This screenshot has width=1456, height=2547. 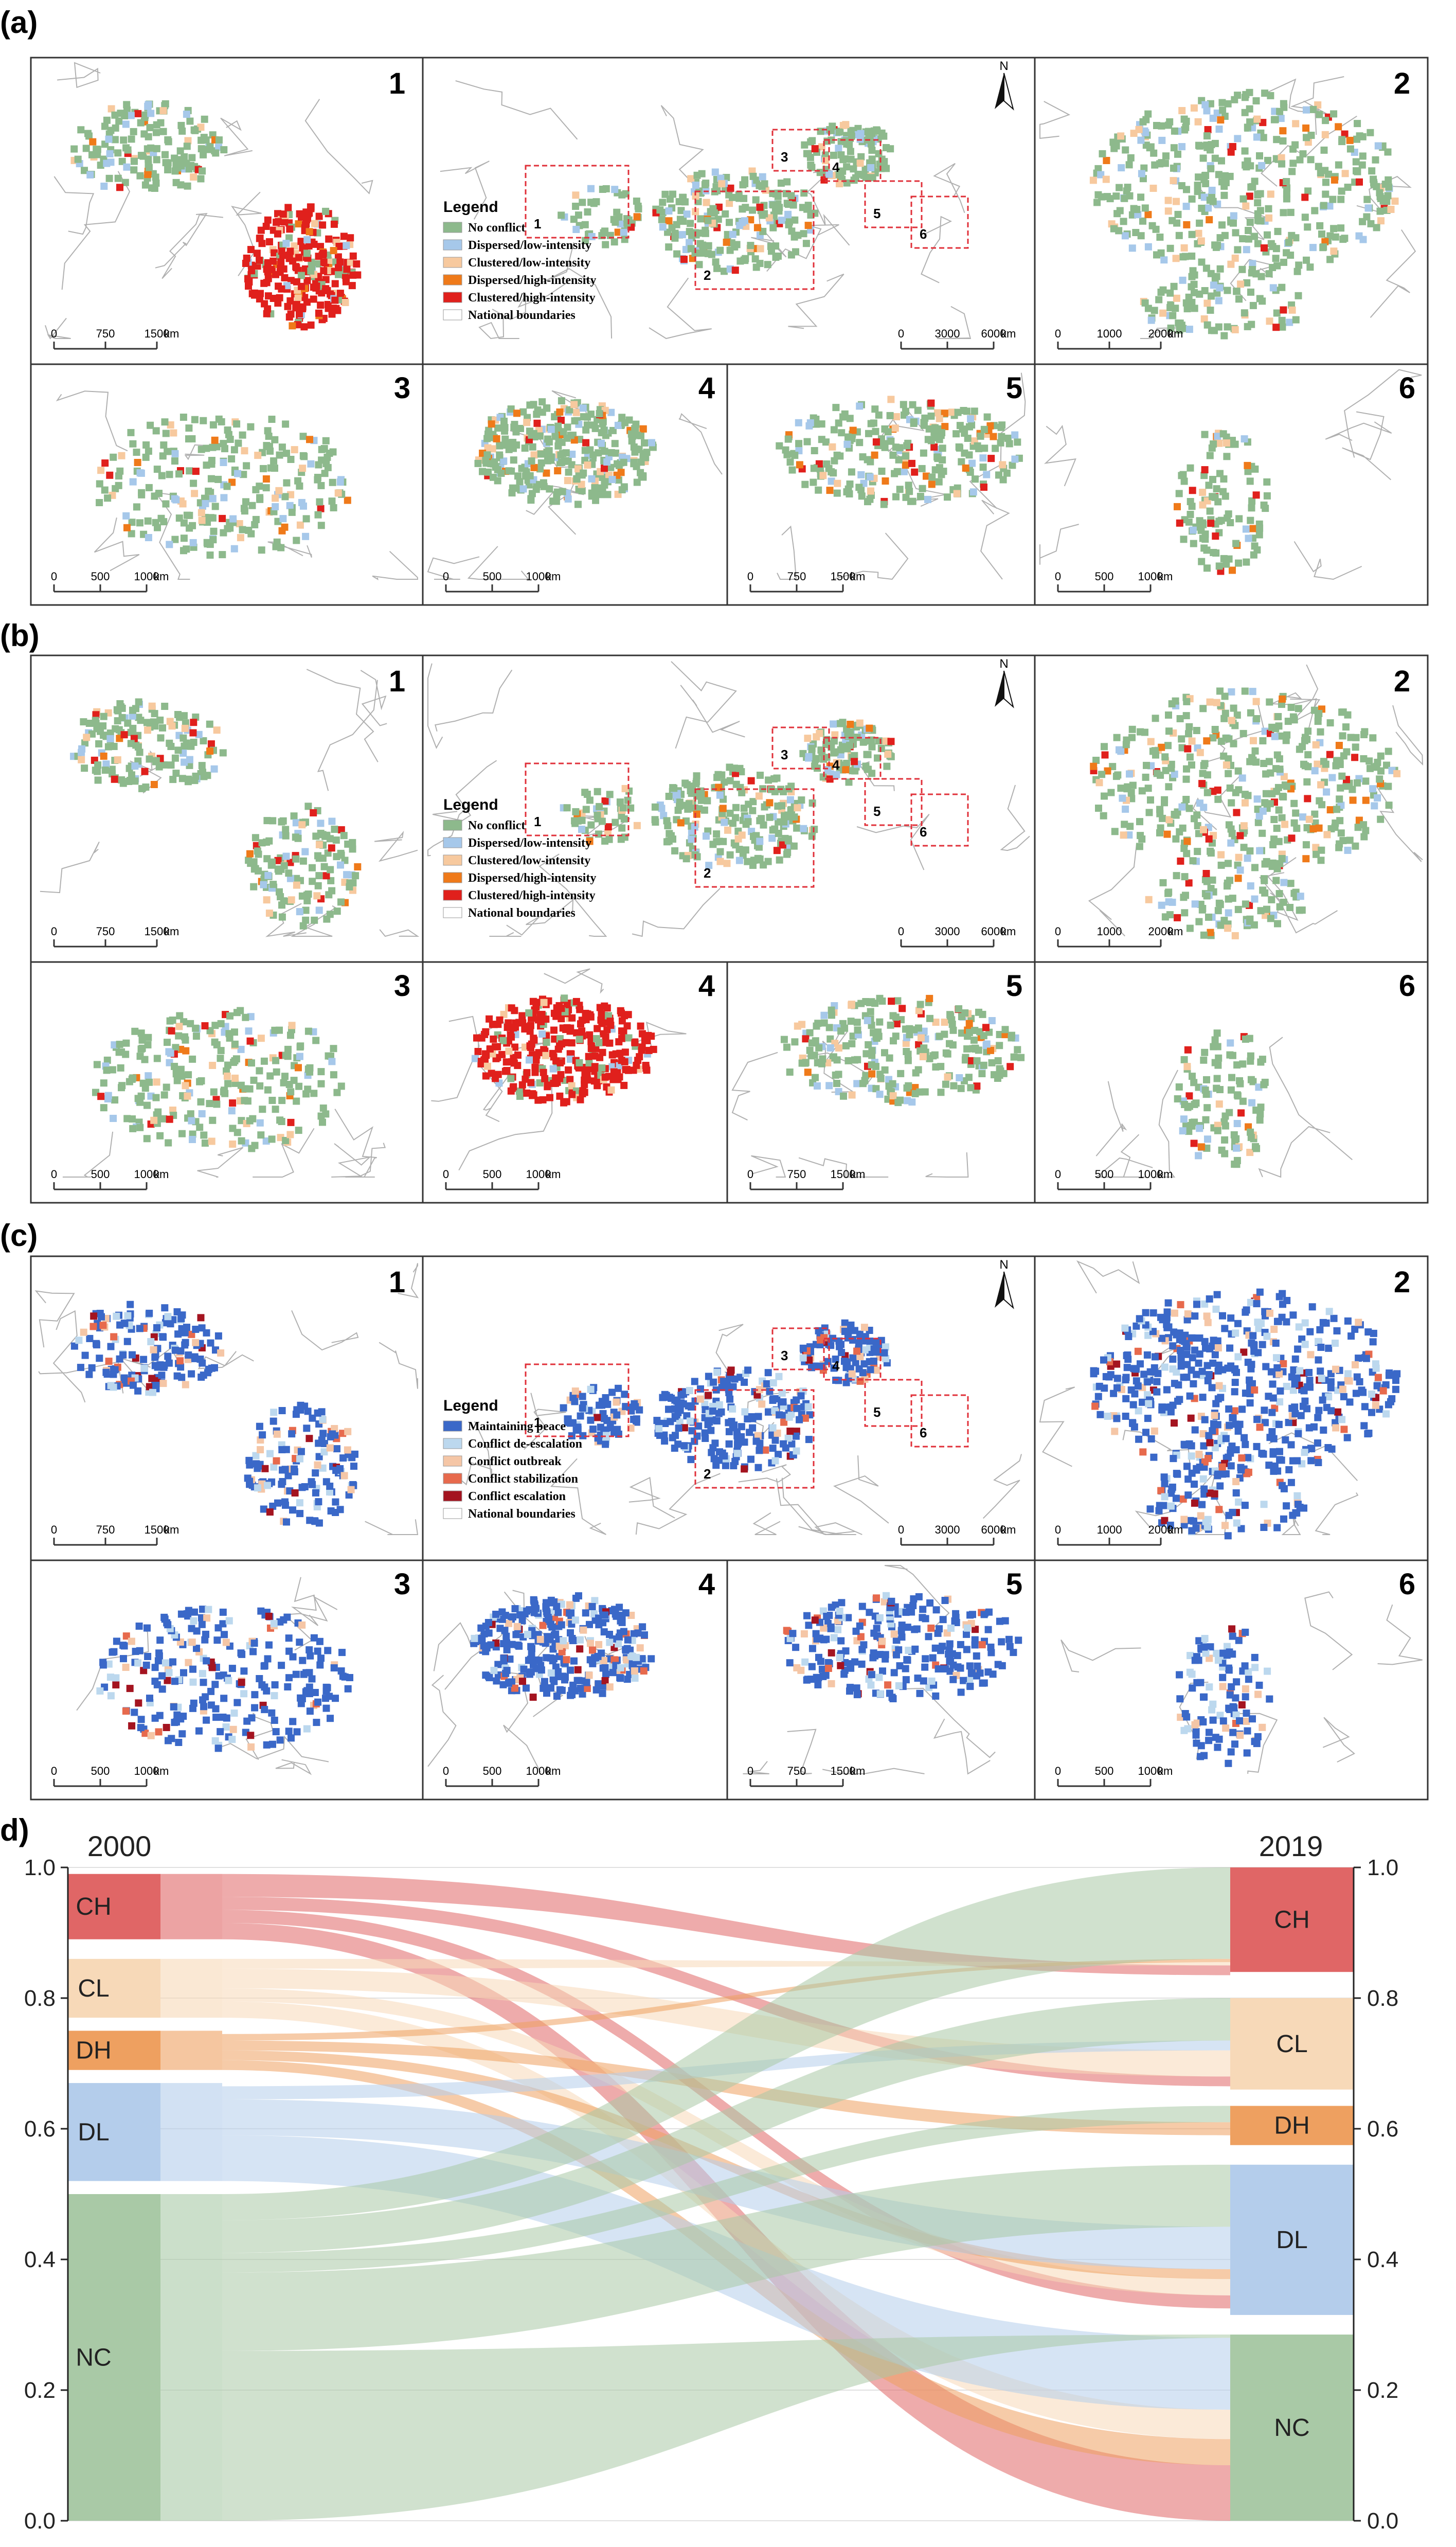 I want to click on legend-item-label: Dispersed/low-intensity, so click(x=529, y=843).